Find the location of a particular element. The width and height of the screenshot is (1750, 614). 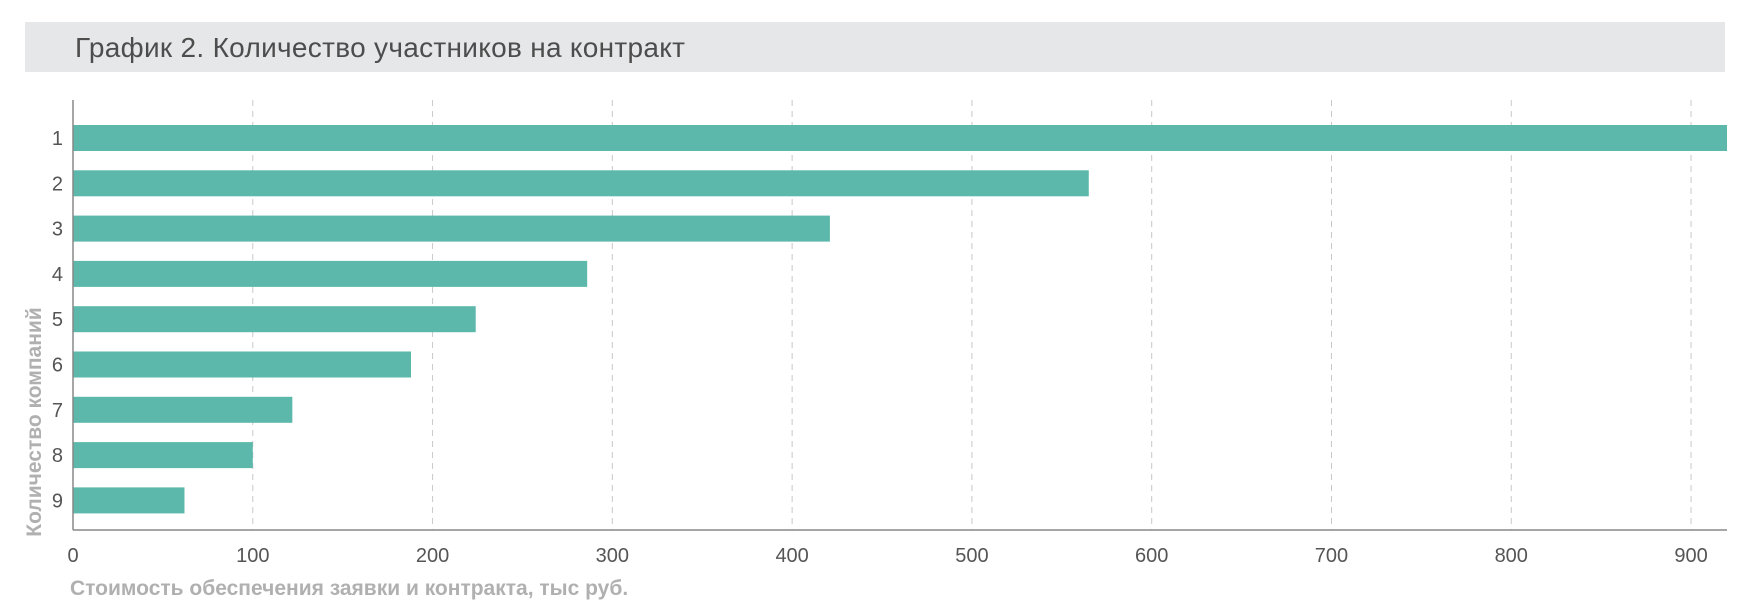

y-tick-label: 9 is located at coordinates (57, 501).